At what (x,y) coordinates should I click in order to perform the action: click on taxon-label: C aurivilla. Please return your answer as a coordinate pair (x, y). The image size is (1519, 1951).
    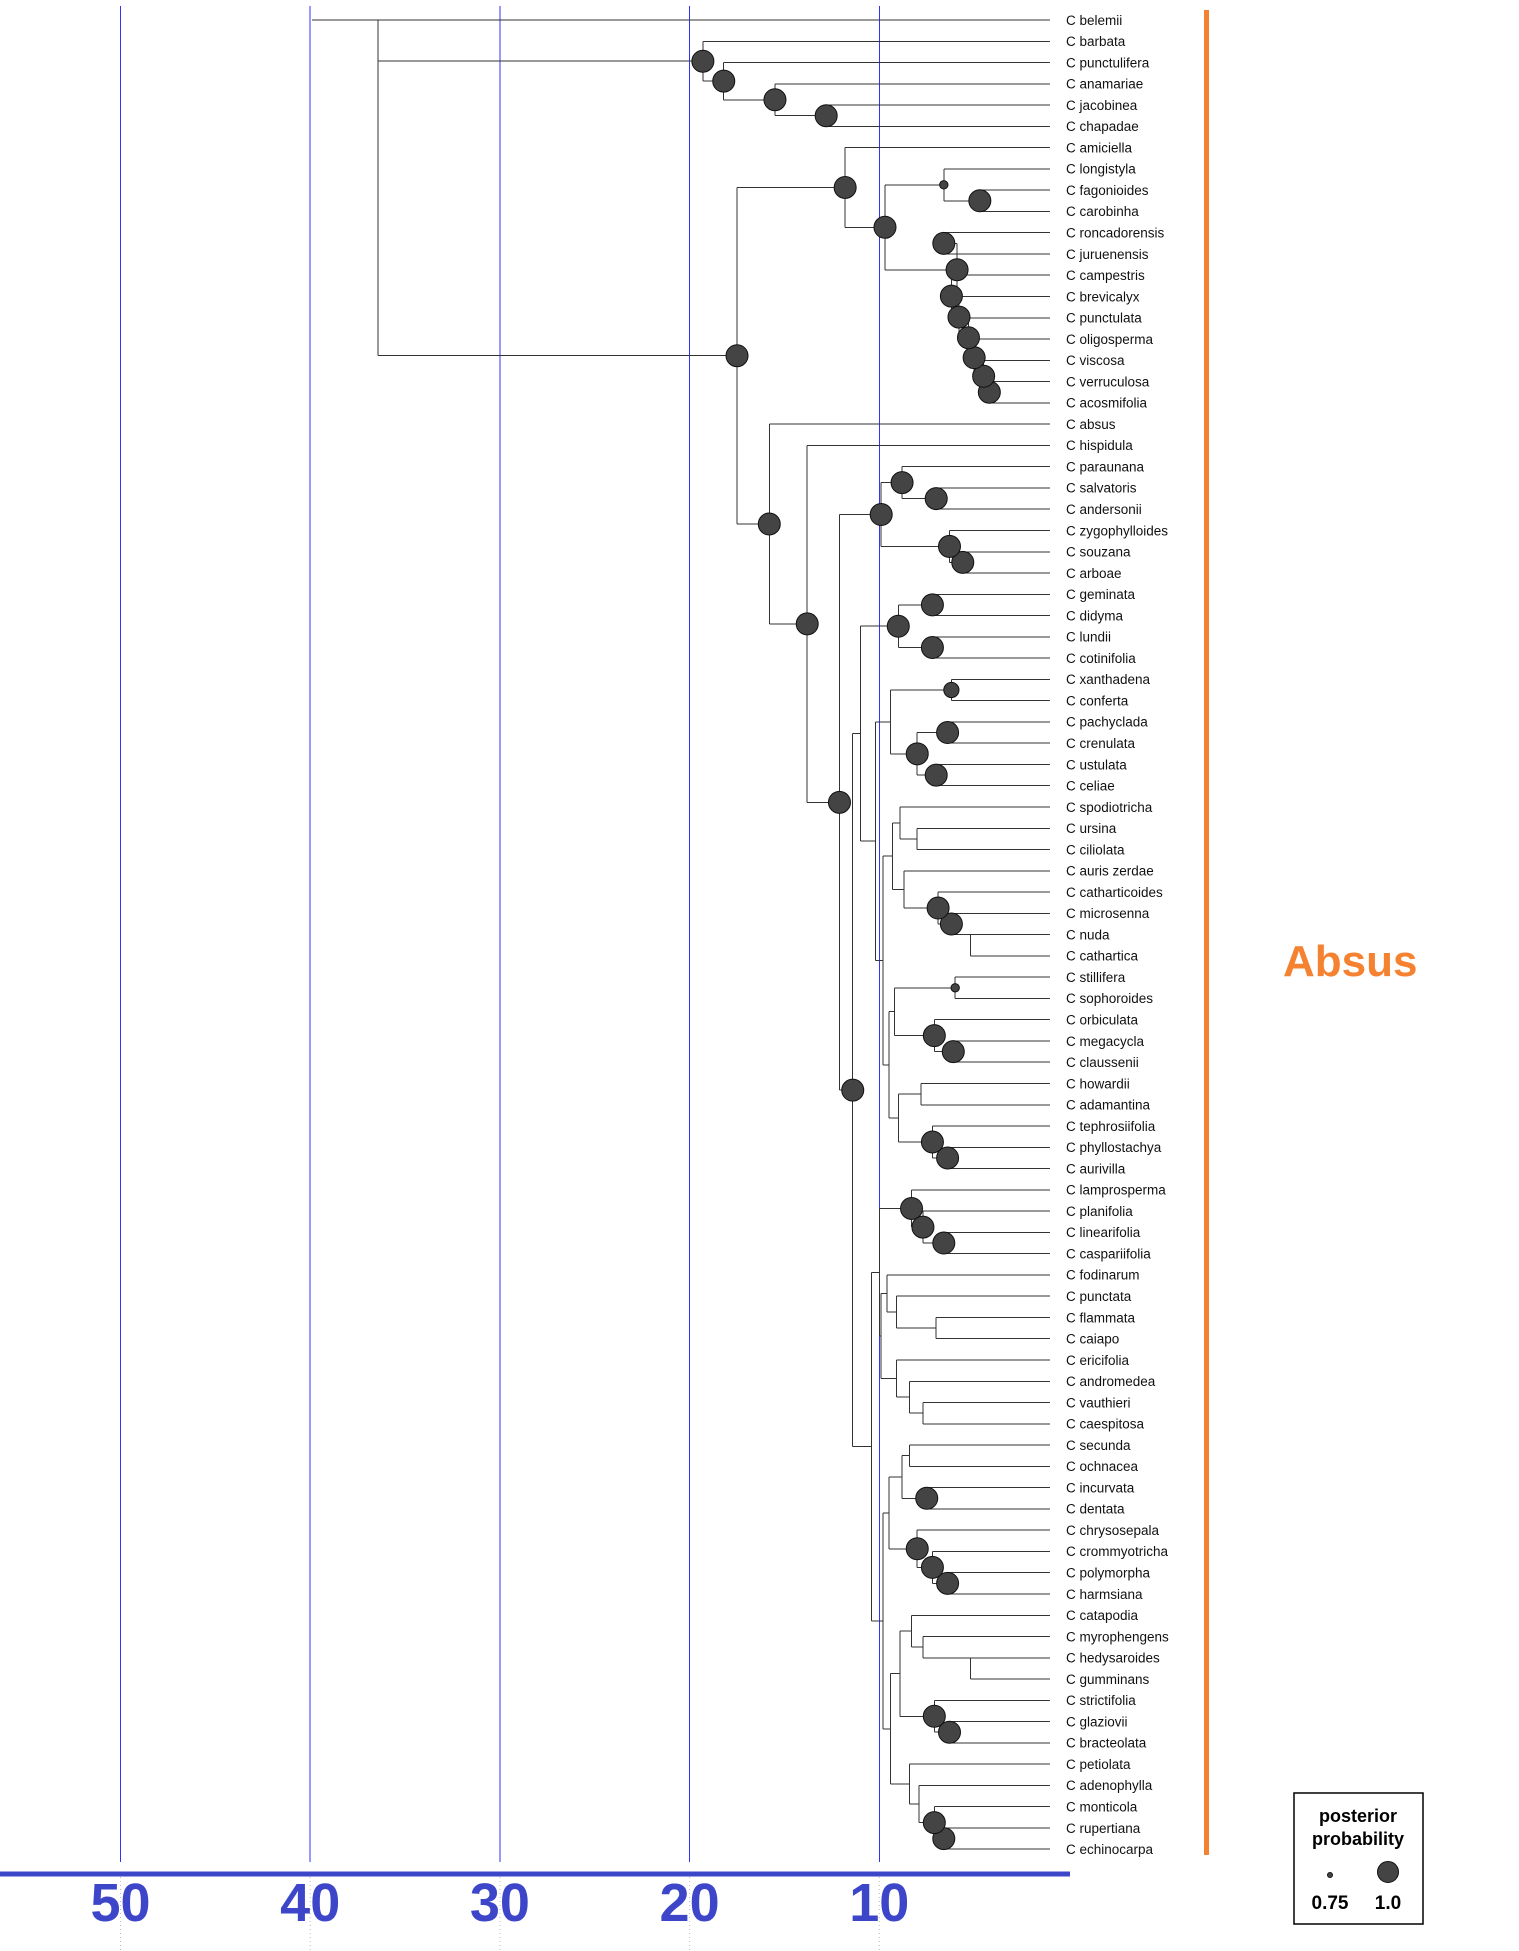
    Looking at the image, I should click on (1096, 1168).